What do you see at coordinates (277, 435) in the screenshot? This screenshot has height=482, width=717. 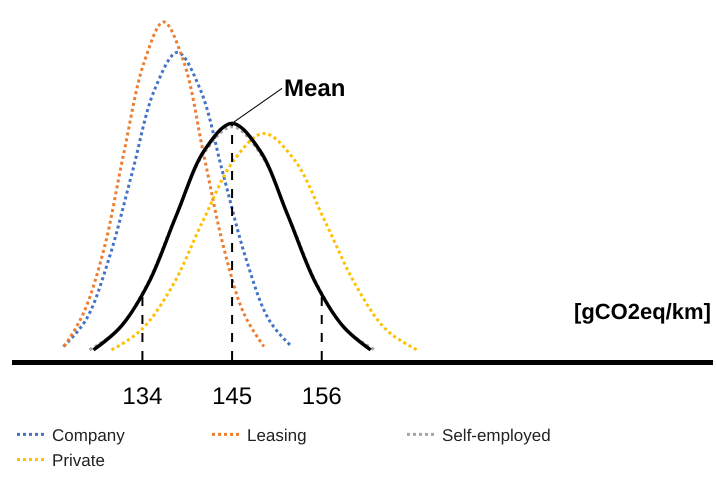 I see `legend-label: Leasing` at bounding box center [277, 435].